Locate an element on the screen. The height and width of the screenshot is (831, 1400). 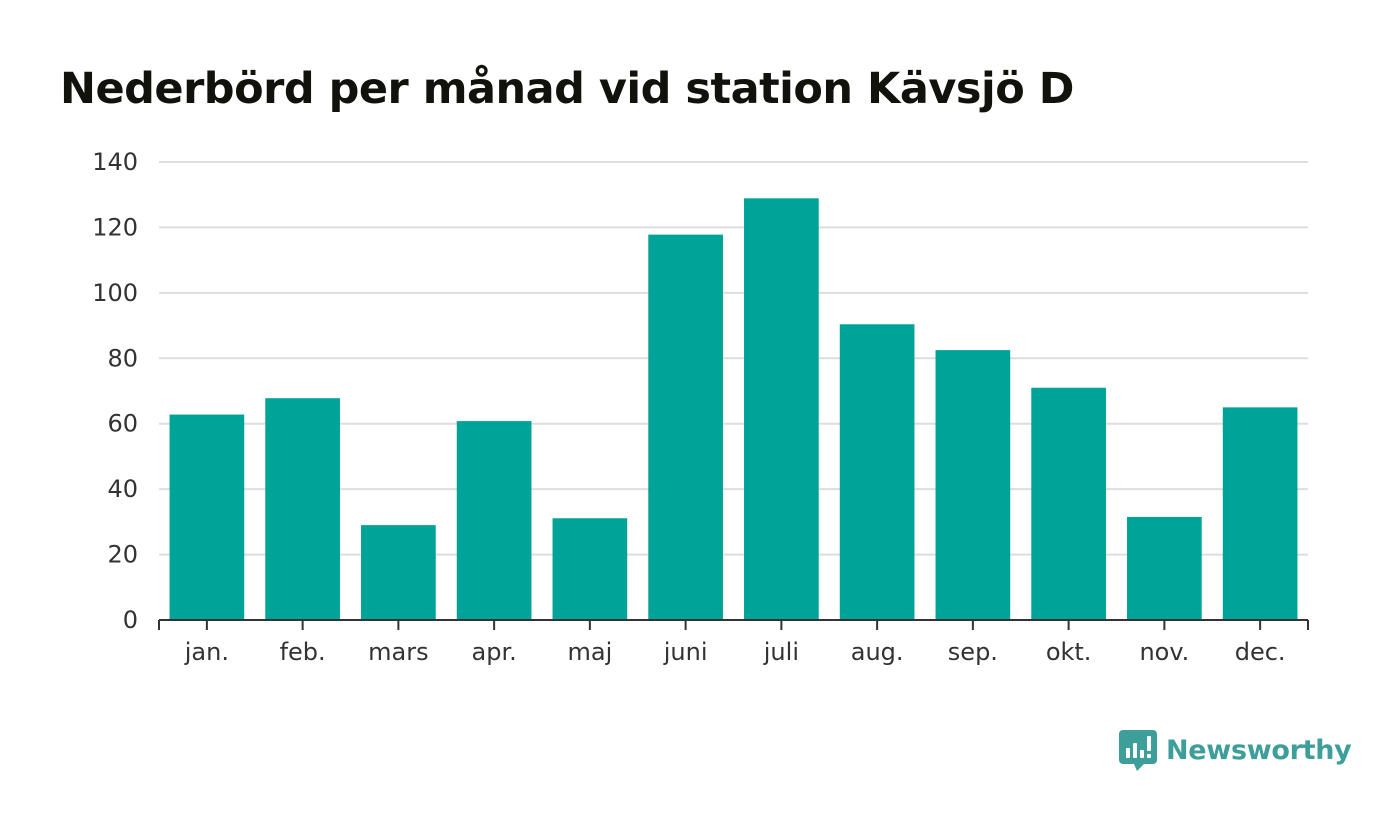
x-tick-label: feb. is located at coordinates (303, 652).